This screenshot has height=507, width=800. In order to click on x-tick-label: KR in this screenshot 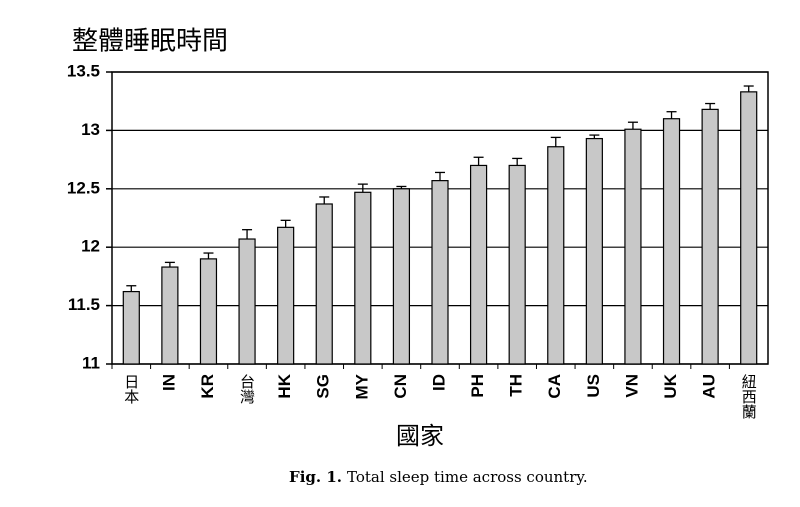, I will do `click(207, 386)`.